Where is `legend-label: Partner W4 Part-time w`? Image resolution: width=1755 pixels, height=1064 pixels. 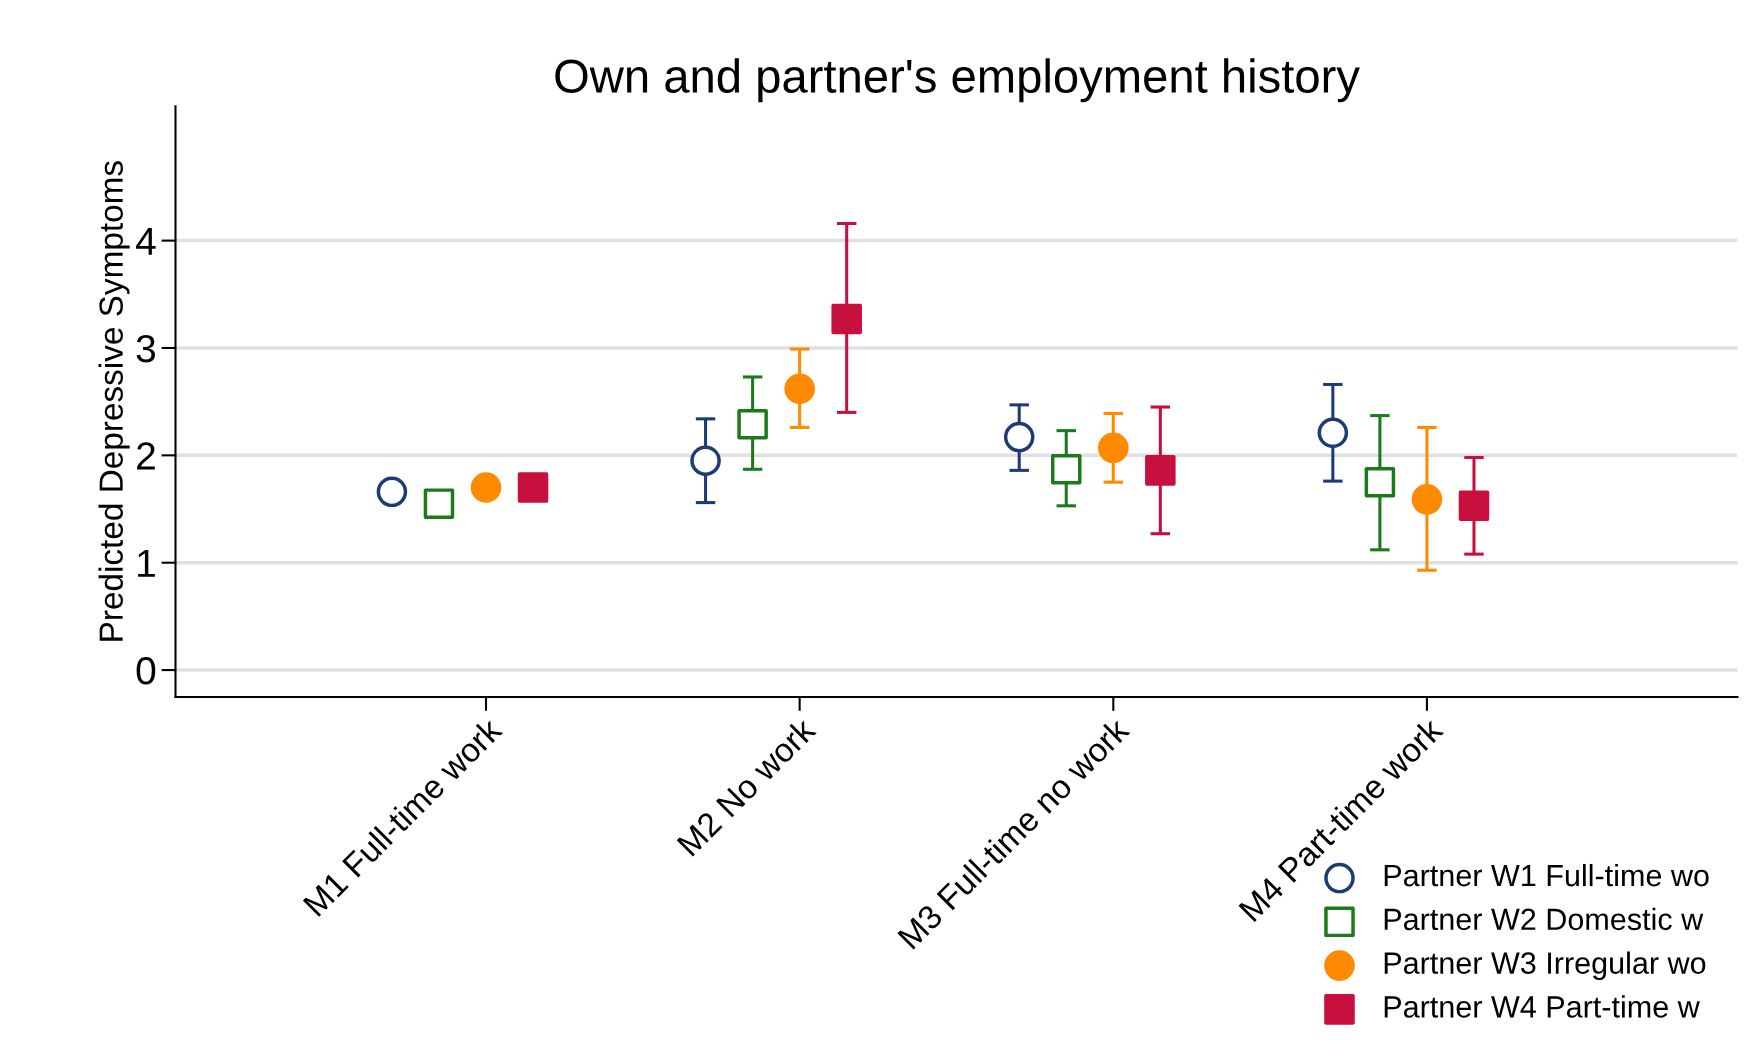
legend-label: Partner W4 Part-time w is located at coordinates (1542, 1006).